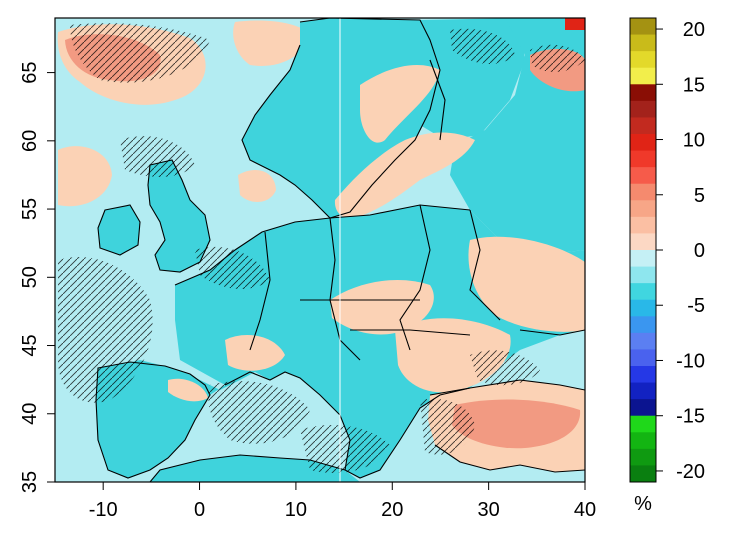  I want to click on colorbar-tick-label: 0, so click(699, 251).